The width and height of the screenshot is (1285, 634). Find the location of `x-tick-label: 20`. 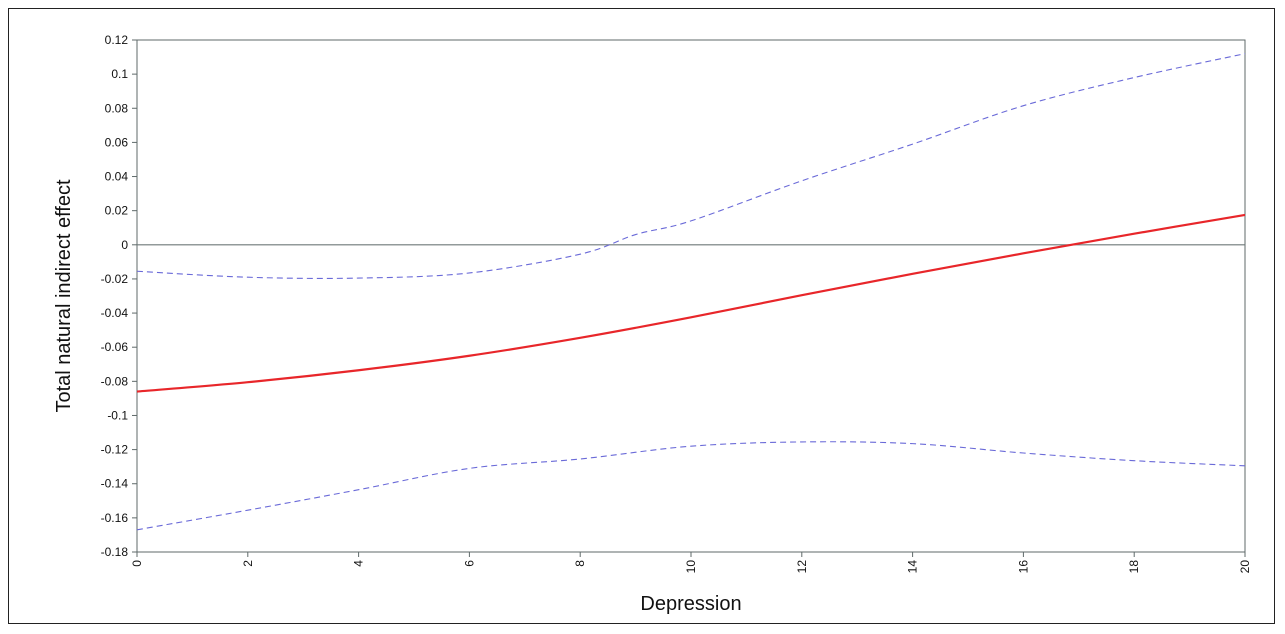

x-tick-label: 20 is located at coordinates (1245, 567).